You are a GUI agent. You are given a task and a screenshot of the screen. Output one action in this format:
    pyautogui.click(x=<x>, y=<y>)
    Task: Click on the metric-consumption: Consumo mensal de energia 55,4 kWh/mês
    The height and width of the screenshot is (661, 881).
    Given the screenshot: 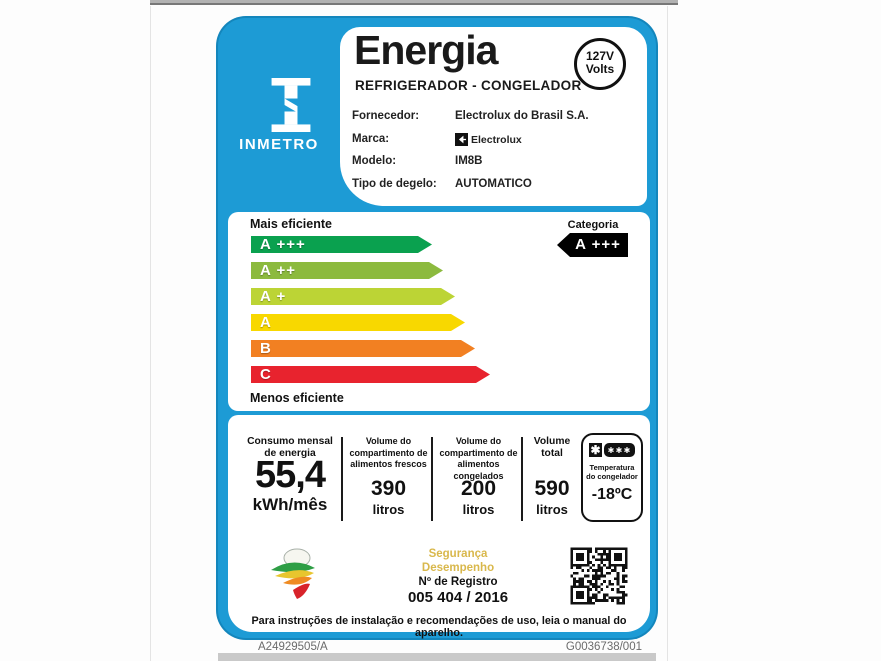 What is the action you would take?
    pyautogui.click(x=290, y=482)
    